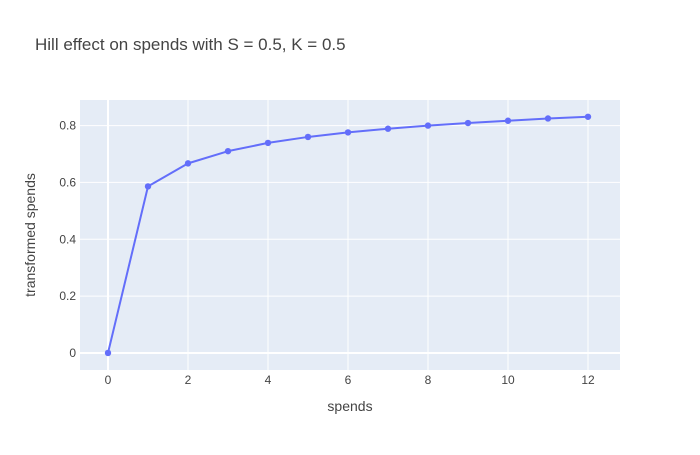  Describe the element at coordinates (67, 182) in the screenshot. I see `y-tick-label: 0.6` at that location.